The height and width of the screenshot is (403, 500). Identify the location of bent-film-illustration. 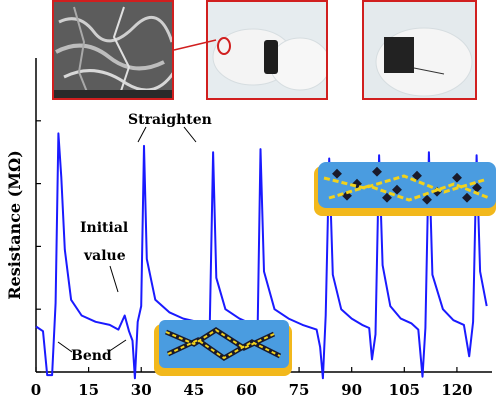
(223, 348).